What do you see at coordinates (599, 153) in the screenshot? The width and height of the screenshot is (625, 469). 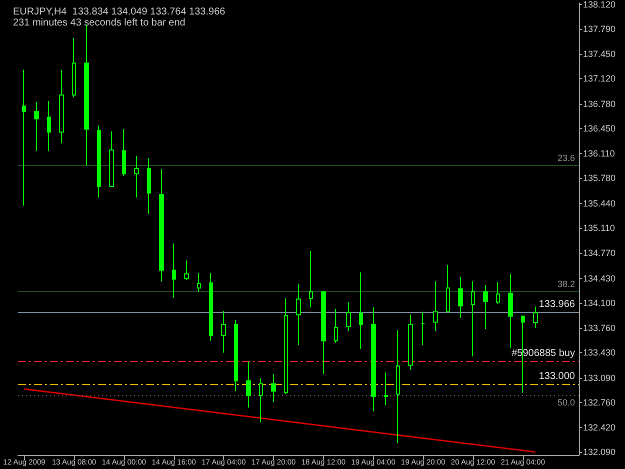 I see `y-tick-label: 136.110` at bounding box center [599, 153].